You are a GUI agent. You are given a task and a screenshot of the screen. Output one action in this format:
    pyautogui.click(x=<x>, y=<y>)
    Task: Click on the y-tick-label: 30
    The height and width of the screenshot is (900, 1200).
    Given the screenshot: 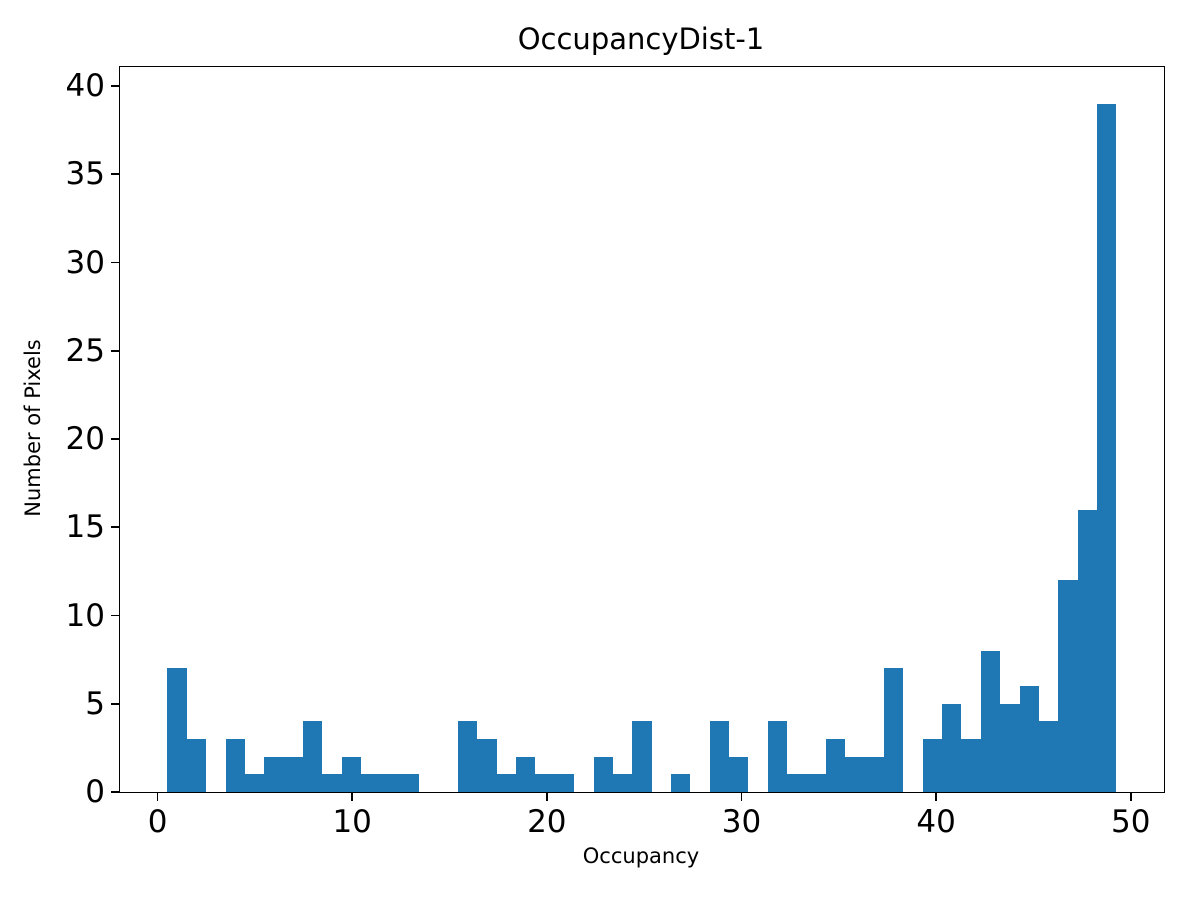 What is the action you would take?
    pyautogui.click(x=85, y=262)
    